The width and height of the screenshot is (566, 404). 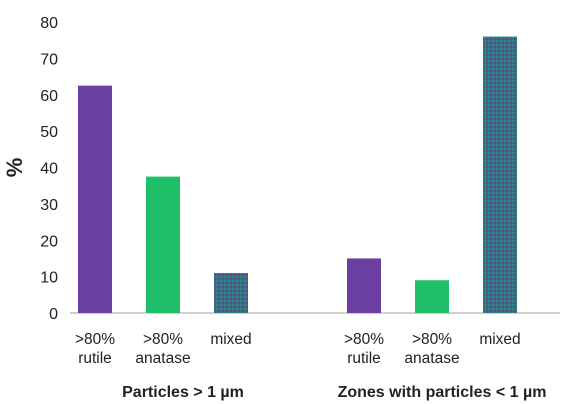 I want to click on category-label-1-1-line1: >80%, so click(x=95, y=339).